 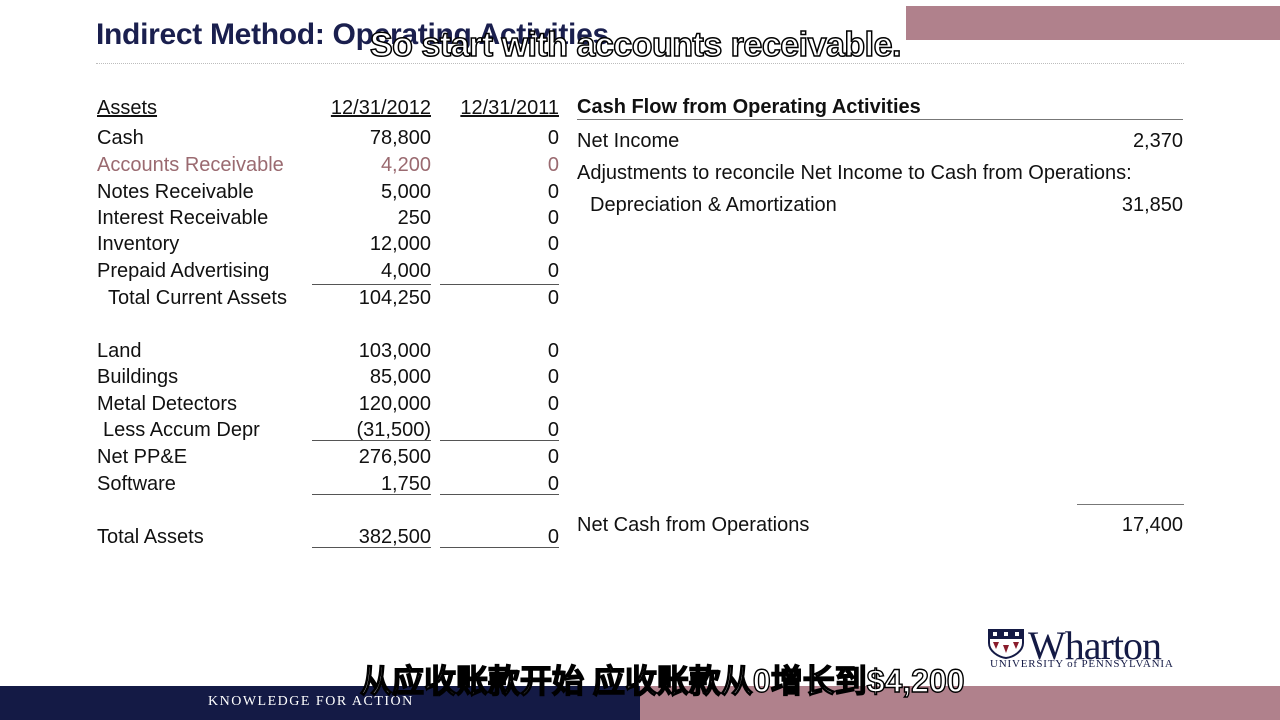 What do you see at coordinates (394, 430) in the screenshot?
I see `row-value-2012: (31,500)` at bounding box center [394, 430].